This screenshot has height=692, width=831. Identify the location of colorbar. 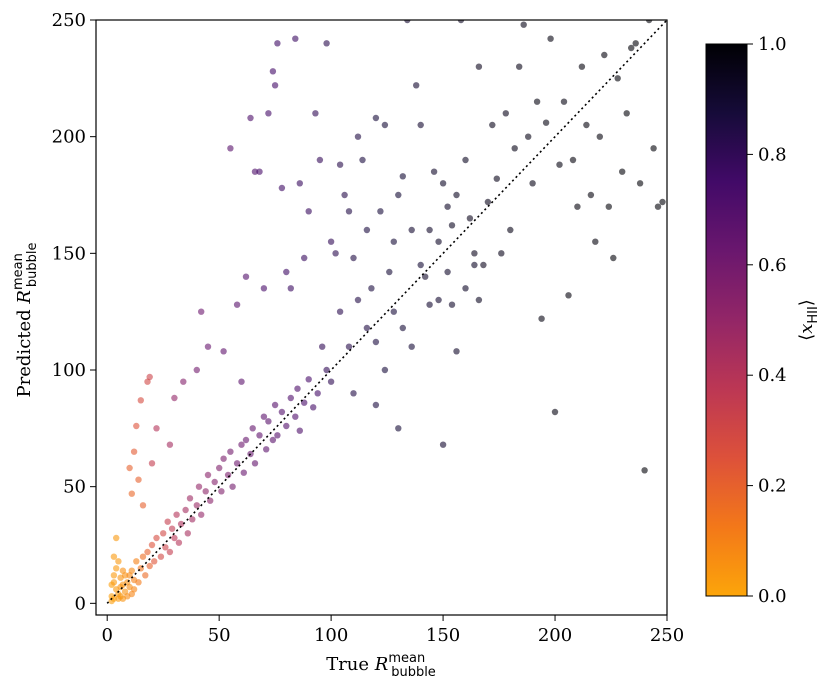
(726, 320).